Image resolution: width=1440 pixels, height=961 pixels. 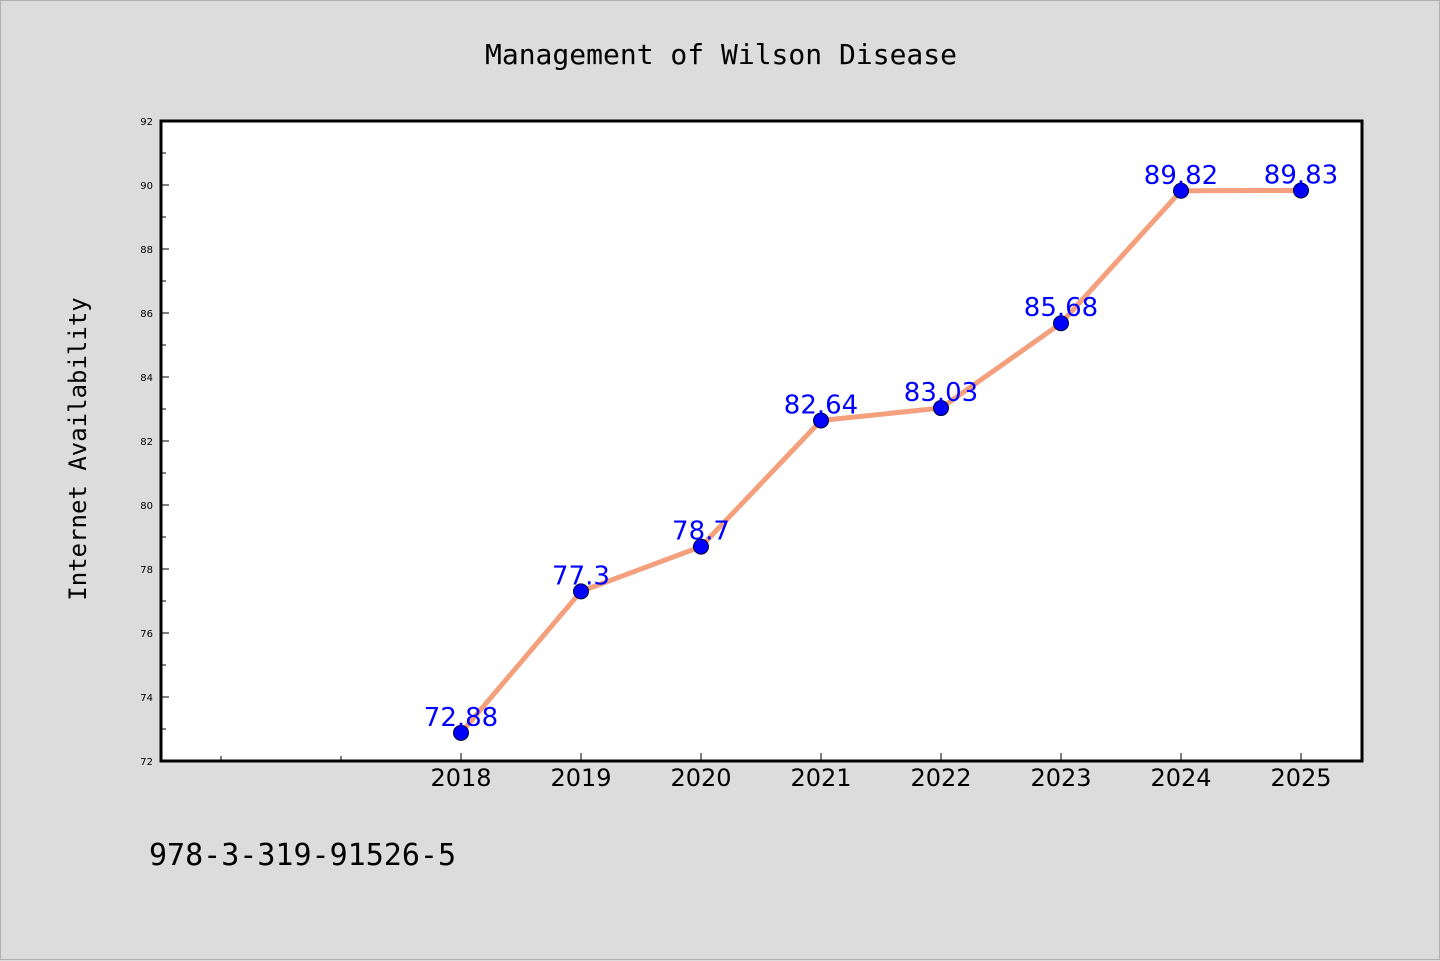 I want to click on data-label: 83.03, so click(x=941, y=393).